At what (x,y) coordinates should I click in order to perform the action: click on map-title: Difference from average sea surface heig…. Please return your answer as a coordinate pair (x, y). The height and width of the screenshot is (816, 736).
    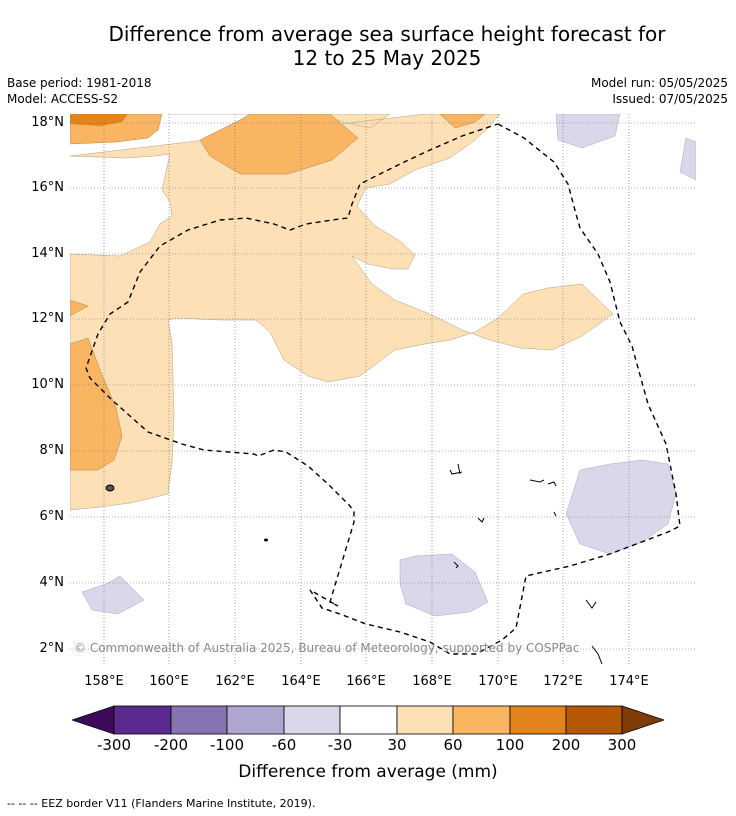
    Looking at the image, I should click on (368, 46).